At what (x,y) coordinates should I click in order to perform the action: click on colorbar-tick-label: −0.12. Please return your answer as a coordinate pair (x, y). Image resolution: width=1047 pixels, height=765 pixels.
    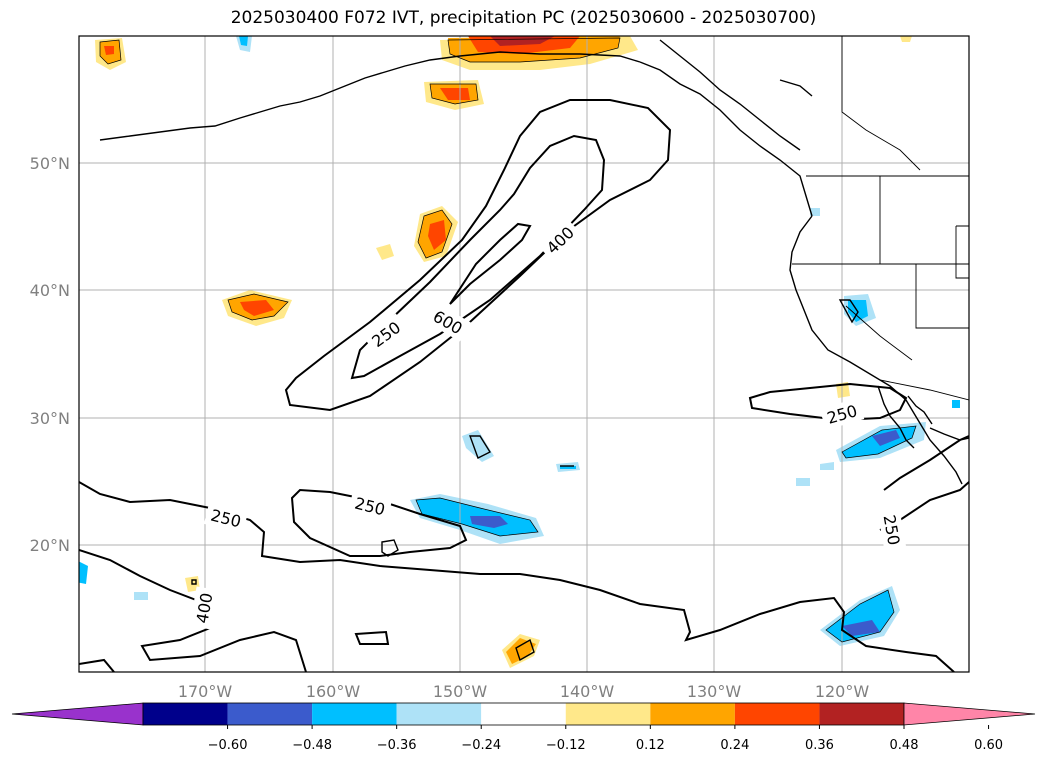
    Looking at the image, I should click on (566, 745).